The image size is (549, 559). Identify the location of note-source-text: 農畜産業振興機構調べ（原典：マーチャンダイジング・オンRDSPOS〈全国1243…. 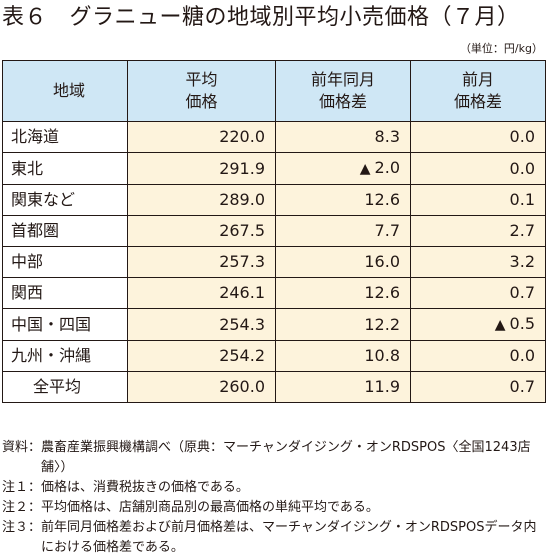
(286, 457).